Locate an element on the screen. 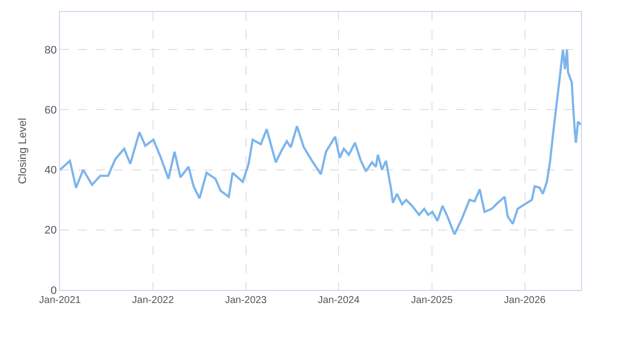 Image resolution: width=623 pixels, height=350 pixels. x-tick-label: Jan-2021 is located at coordinates (60, 300).